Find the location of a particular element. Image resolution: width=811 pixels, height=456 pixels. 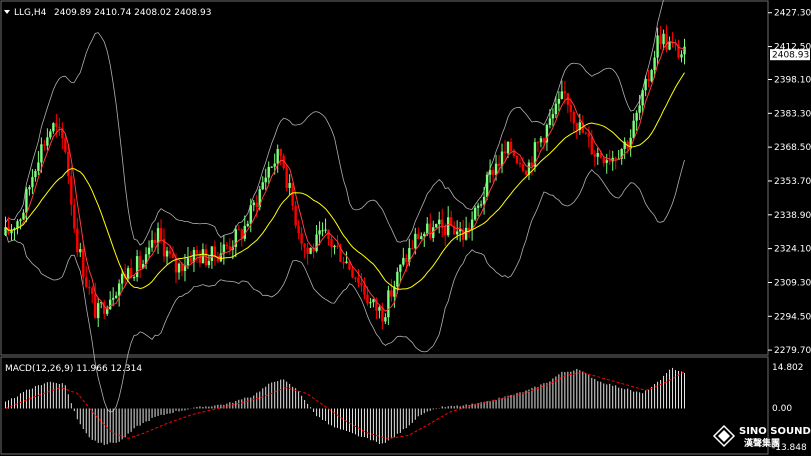

price-tick-label: 2427.30 is located at coordinates (792, 14).